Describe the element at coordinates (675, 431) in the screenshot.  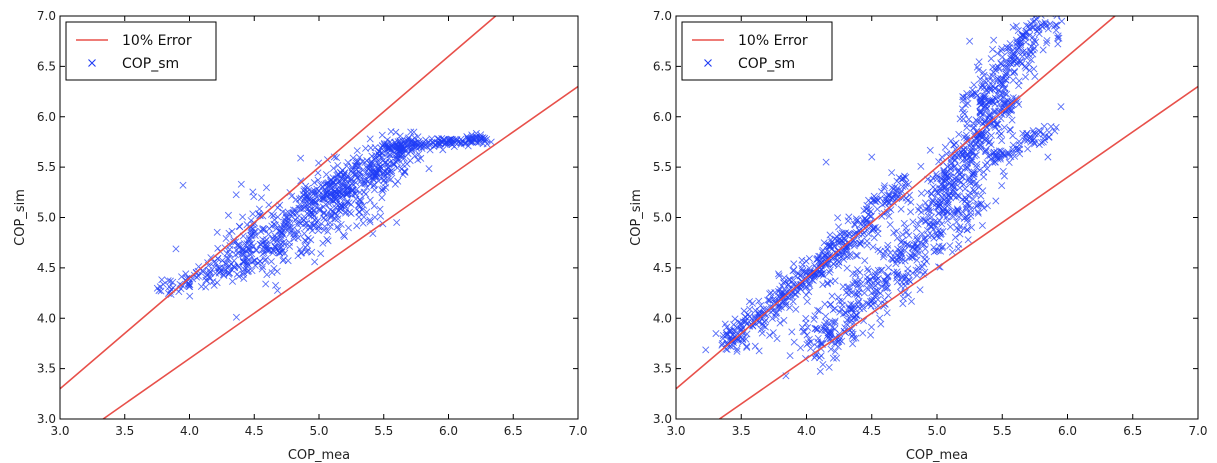
I see `x-tick-label: 3.0` at that location.